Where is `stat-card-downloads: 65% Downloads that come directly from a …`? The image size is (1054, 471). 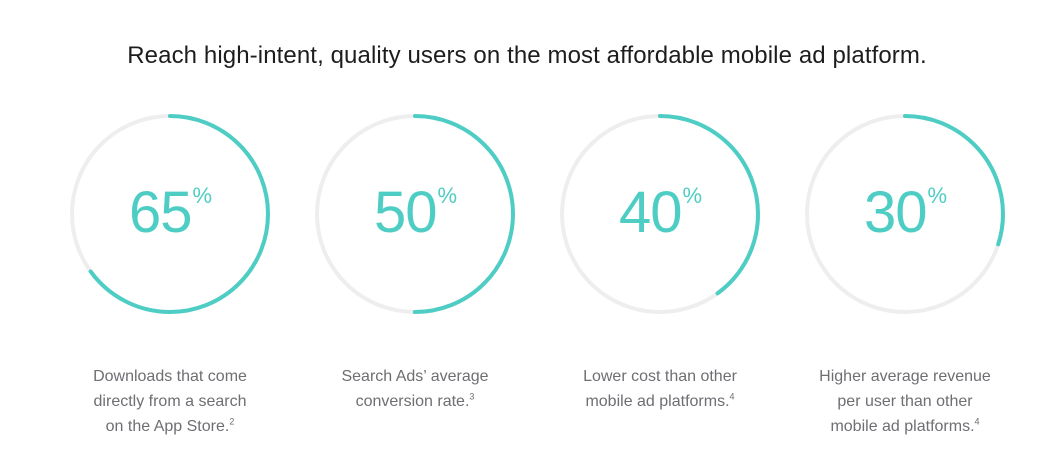 stat-card-downloads: 65% Downloads that come directly from a … is located at coordinates (170, 284).